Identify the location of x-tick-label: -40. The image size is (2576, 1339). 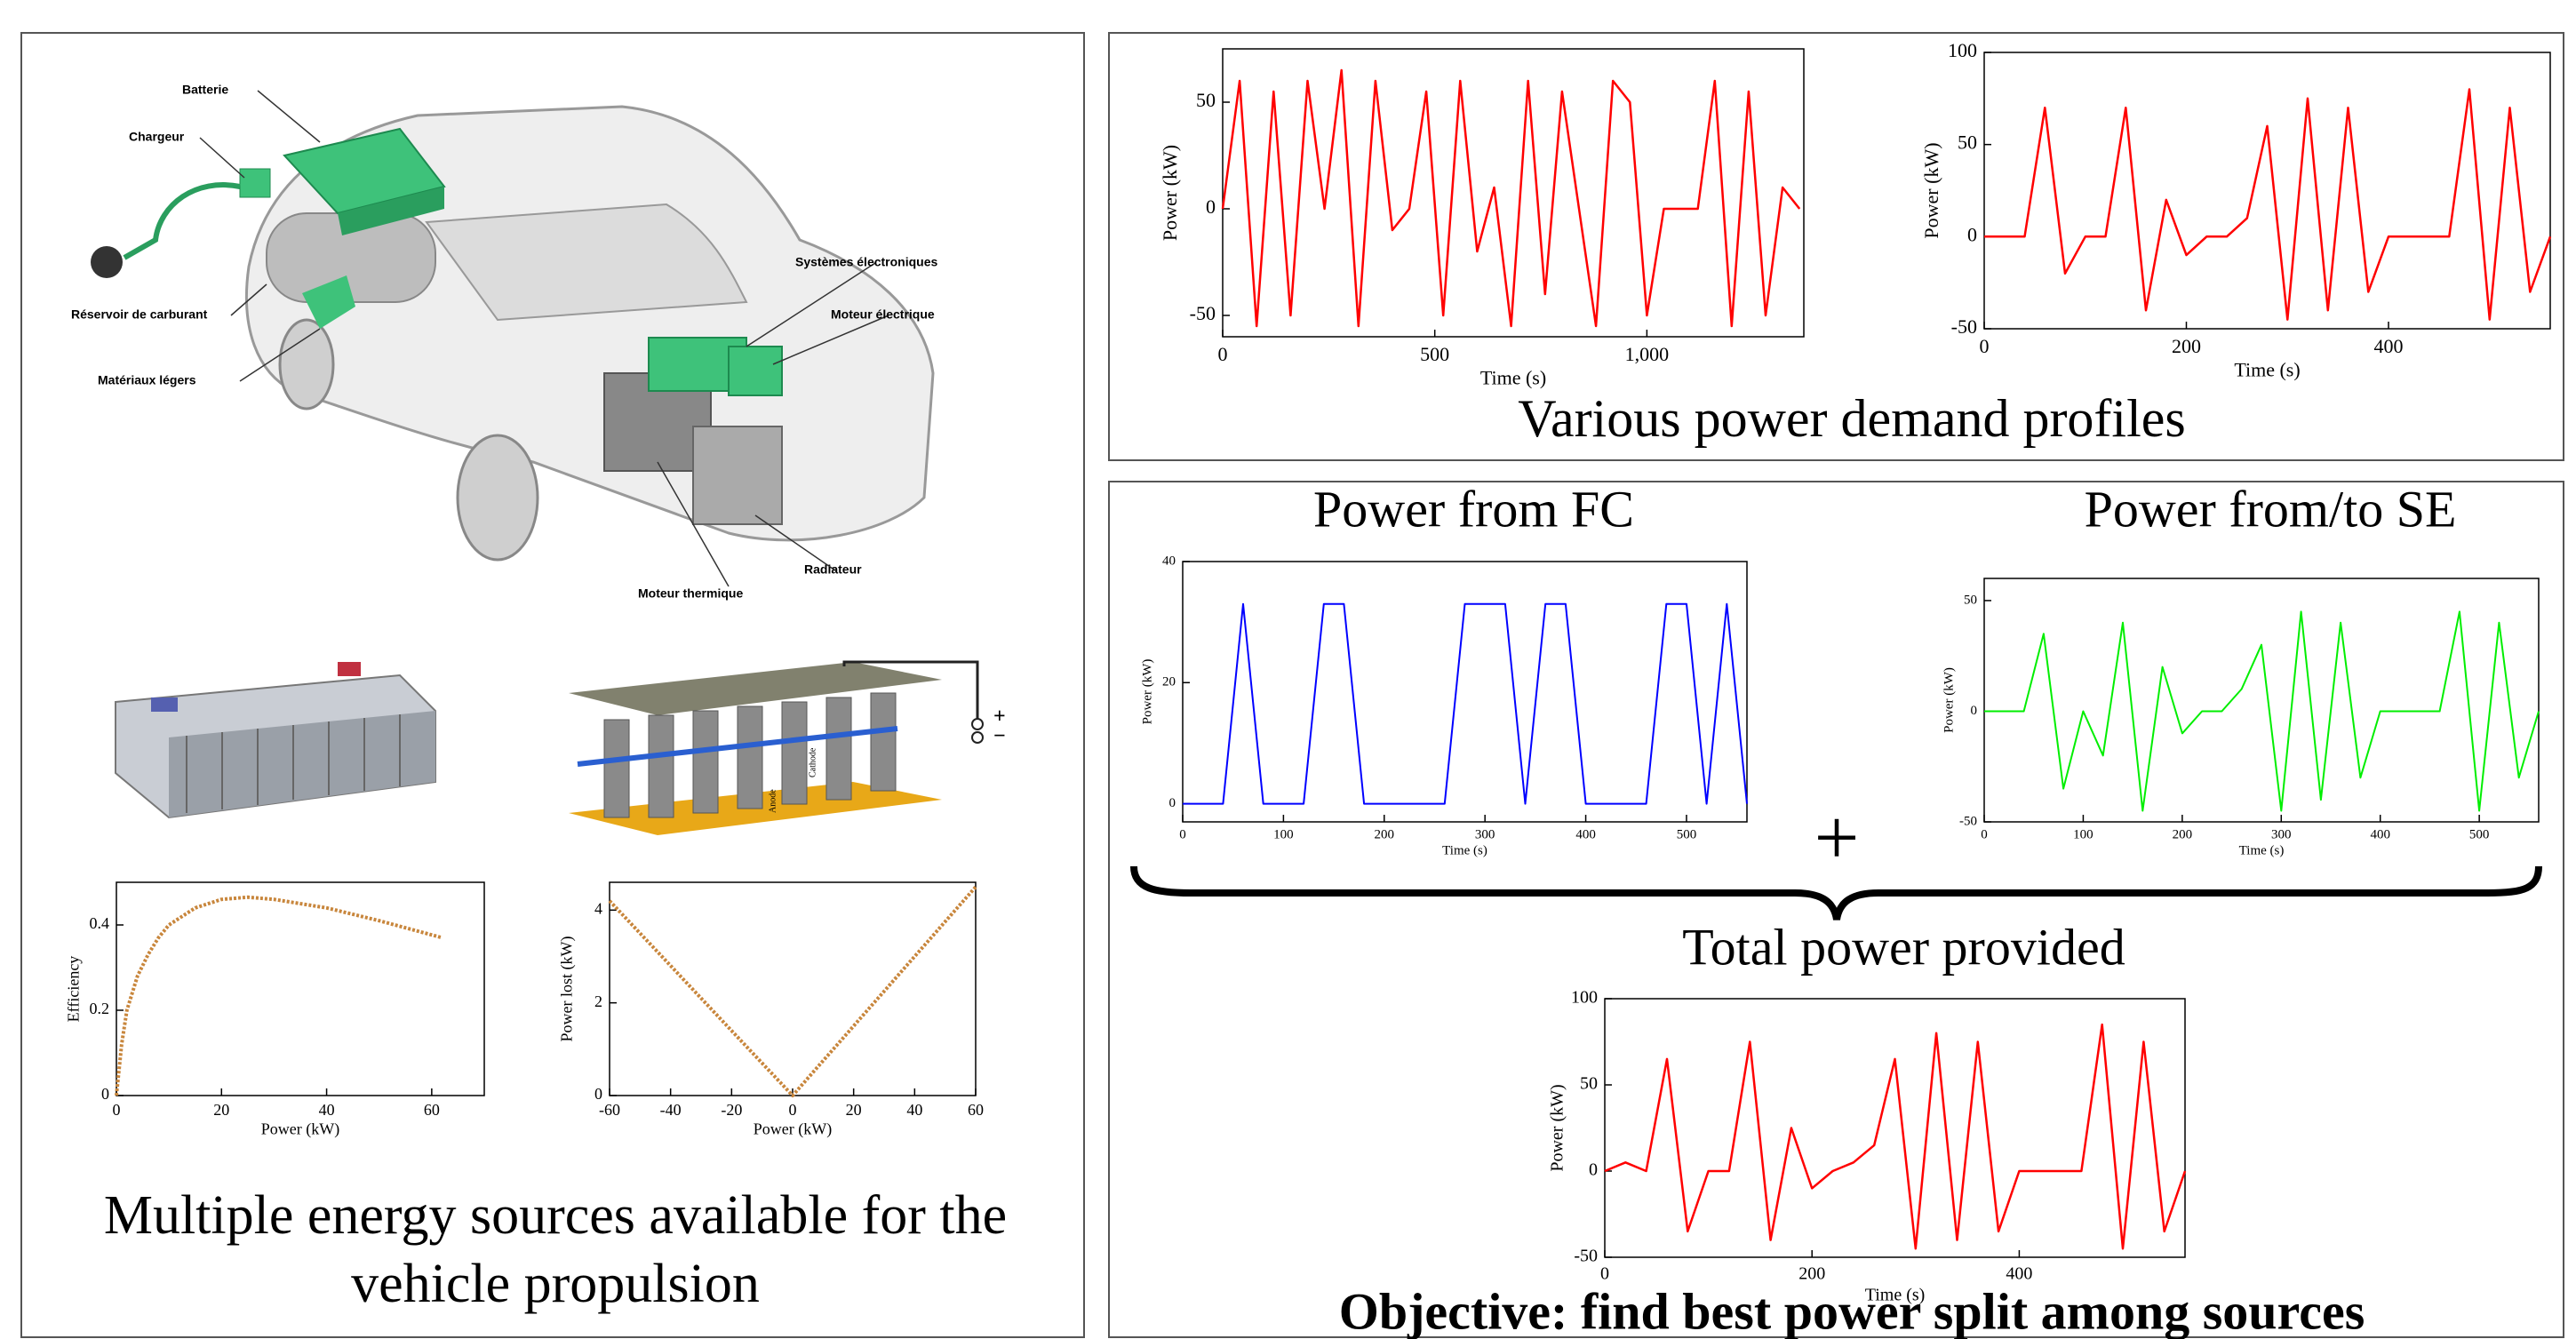
(671, 1110).